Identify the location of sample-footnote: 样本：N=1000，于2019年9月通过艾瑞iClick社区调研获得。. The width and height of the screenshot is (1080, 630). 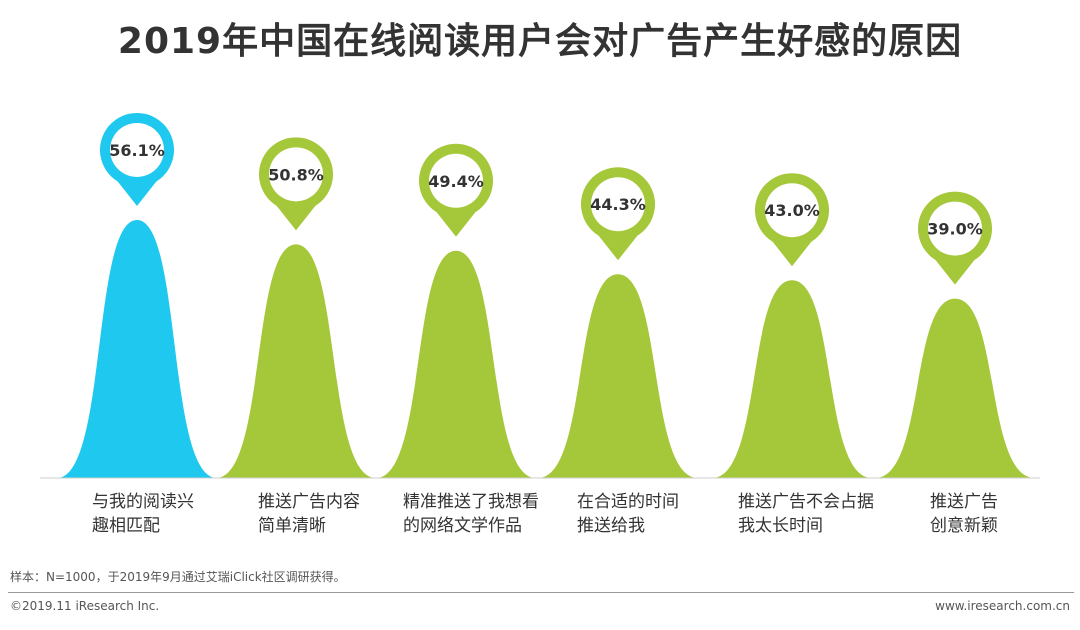
(178, 577).